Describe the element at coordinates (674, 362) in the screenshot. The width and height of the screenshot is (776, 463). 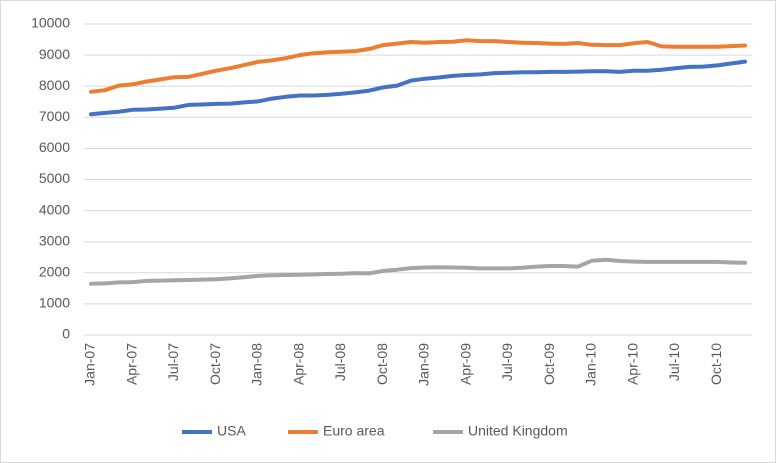
I see `x-tick-label: Jul-10` at that location.